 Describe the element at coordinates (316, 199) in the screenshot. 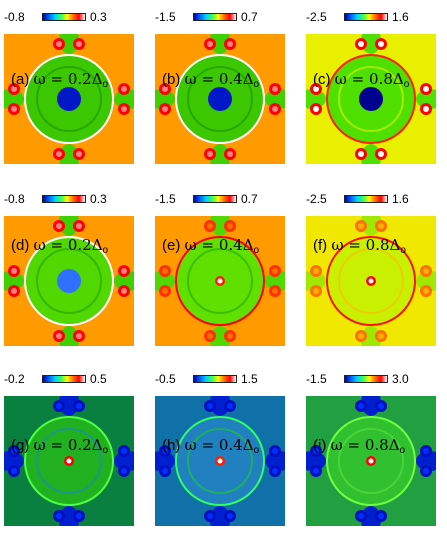

I see `colorbar-min: -2.5` at that location.